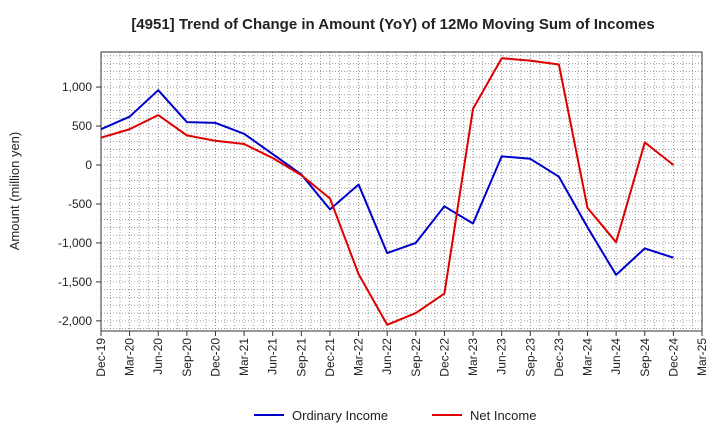 This screenshot has width=720, height=440. Describe the element at coordinates (340, 415) in the screenshot. I see `legend-label-ordinary-income: Ordinary Income` at that location.